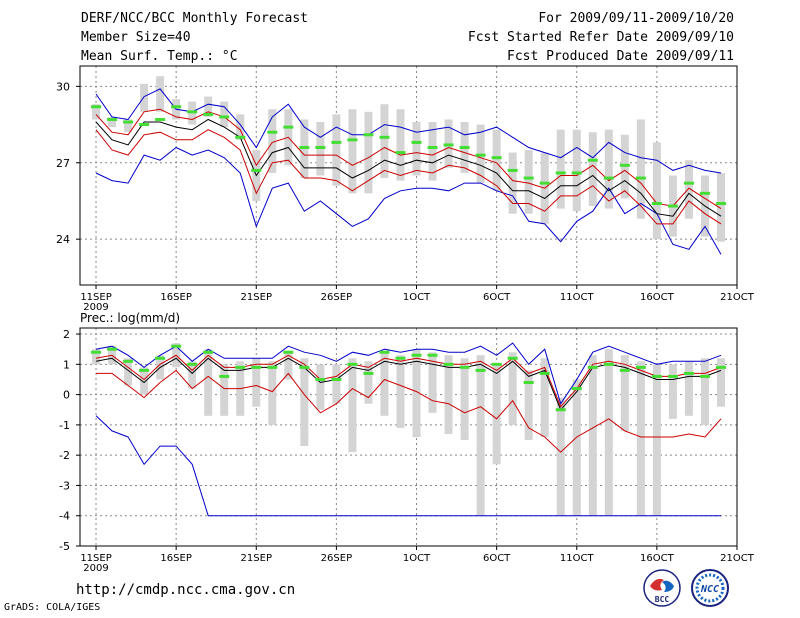 This screenshot has height=618, width=800. Describe the element at coordinates (186, 590) in the screenshot. I see `source-url: http://cmdp.ncc.cma.gov.cn` at that location.